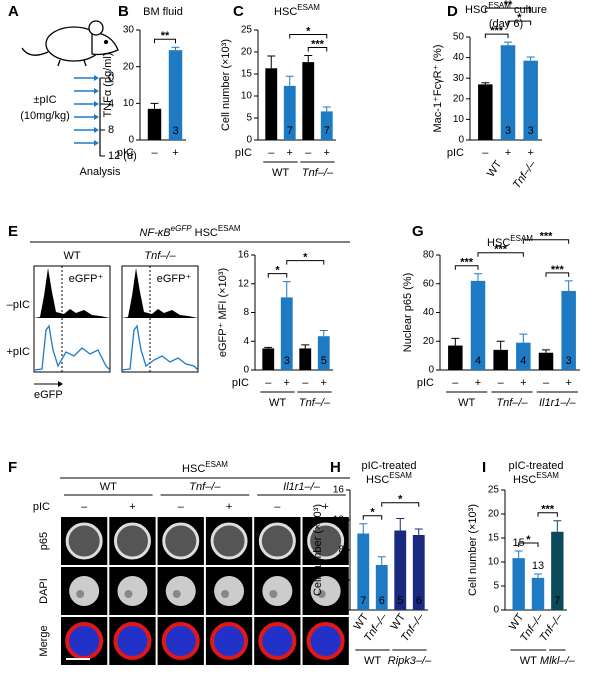 The width and height of the screenshot is (600, 677). What do you see at coordinates (70, 43) in the screenshot?
I see `mouse-icon` at bounding box center [70, 43].